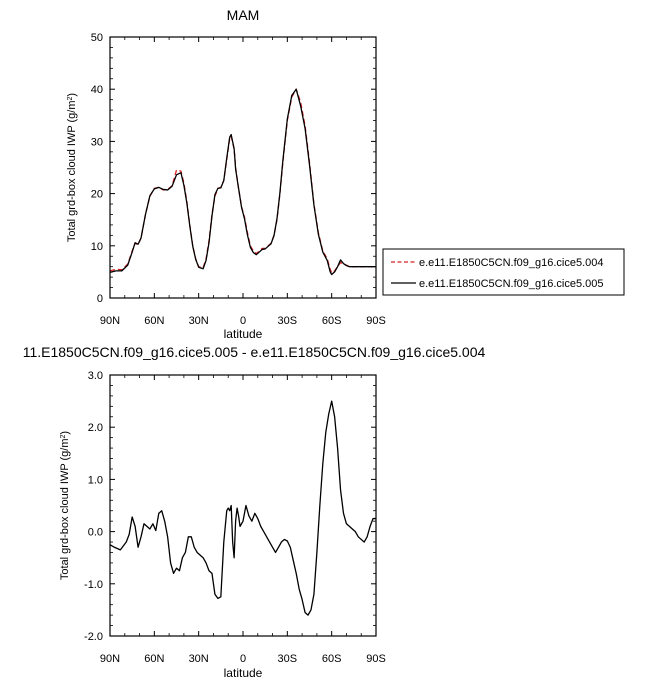 This screenshot has height=687, width=670. I want to click on legend-label-005: e.e11.E1850C5CN.f09_g16.cice5.005, so click(511, 284).